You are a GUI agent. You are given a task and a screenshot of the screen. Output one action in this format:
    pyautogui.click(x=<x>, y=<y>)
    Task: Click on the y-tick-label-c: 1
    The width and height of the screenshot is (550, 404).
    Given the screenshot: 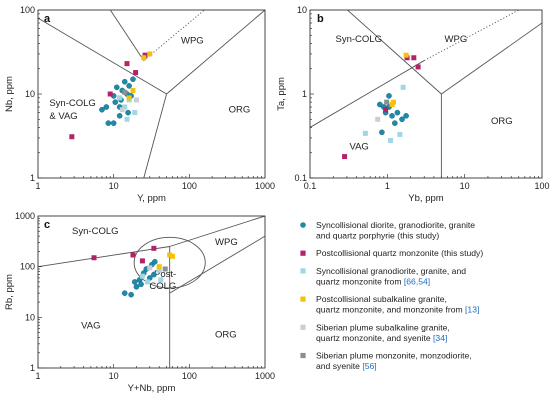 What is the action you would take?
    pyautogui.click(x=32, y=368)
    